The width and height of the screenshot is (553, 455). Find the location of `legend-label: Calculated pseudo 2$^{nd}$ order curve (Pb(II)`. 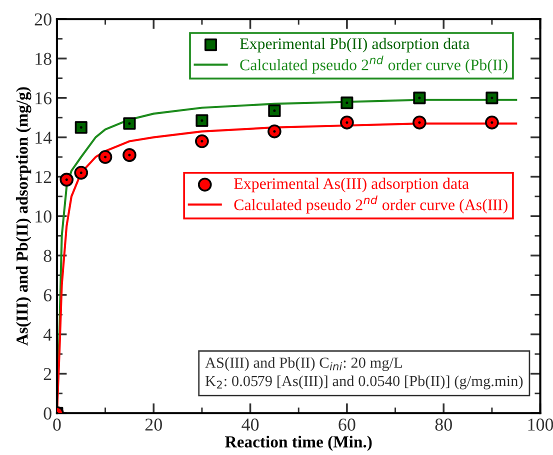

legend-label: Calculated pseudo 2$^{nd}$ order curve (Pb(II) is located at coordinates (374, 65).